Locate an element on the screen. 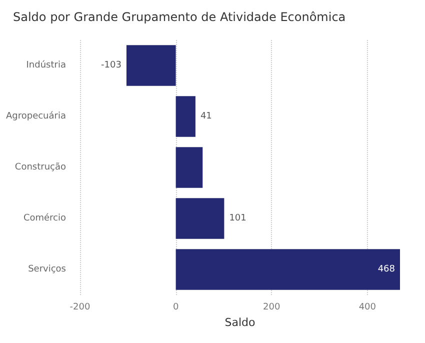 Image resolution: width=425 pixels, height=343 pixels. y-tick-label: Indústria is located at coordinates (46, 65).